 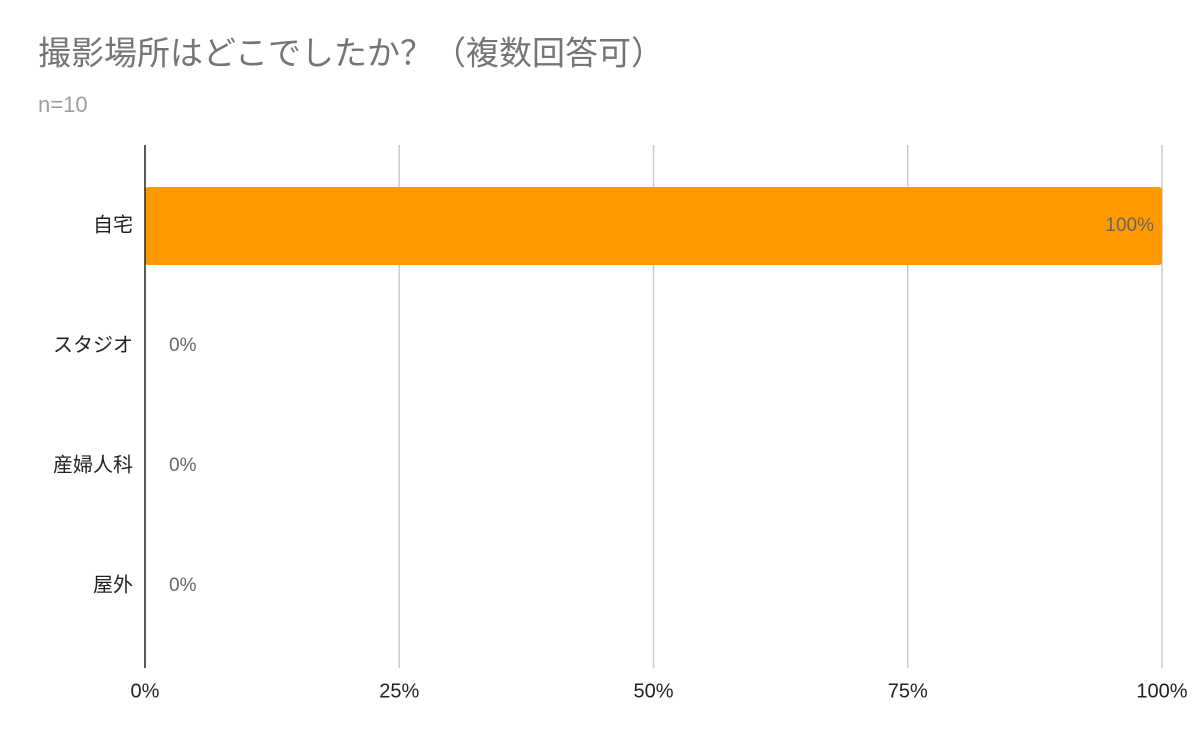 What do you see at coordinates (1129, 225) in the screenshot?
I see `value-label: 100%` at bounding box center [1129, 225].